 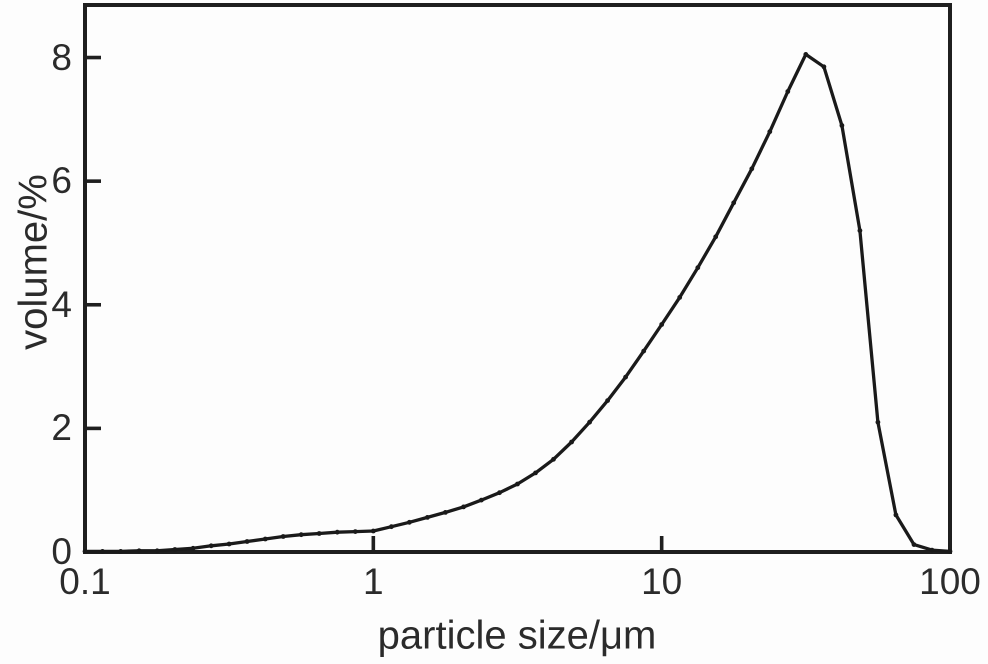 I want to click on x-tick-label: 100, so click(x=950, y=581).